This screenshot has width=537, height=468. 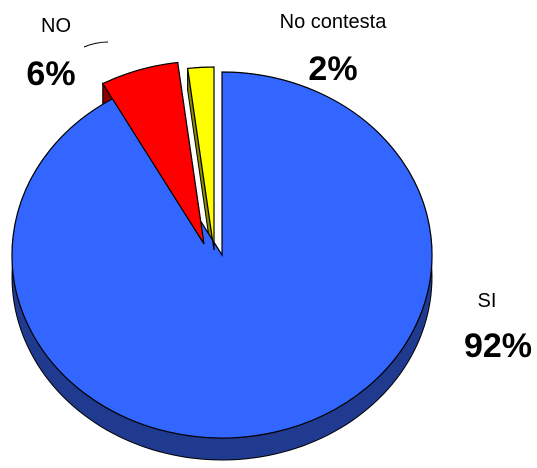 I want to click on slice-label-no-value: 6%, so click(x=50, y=74).